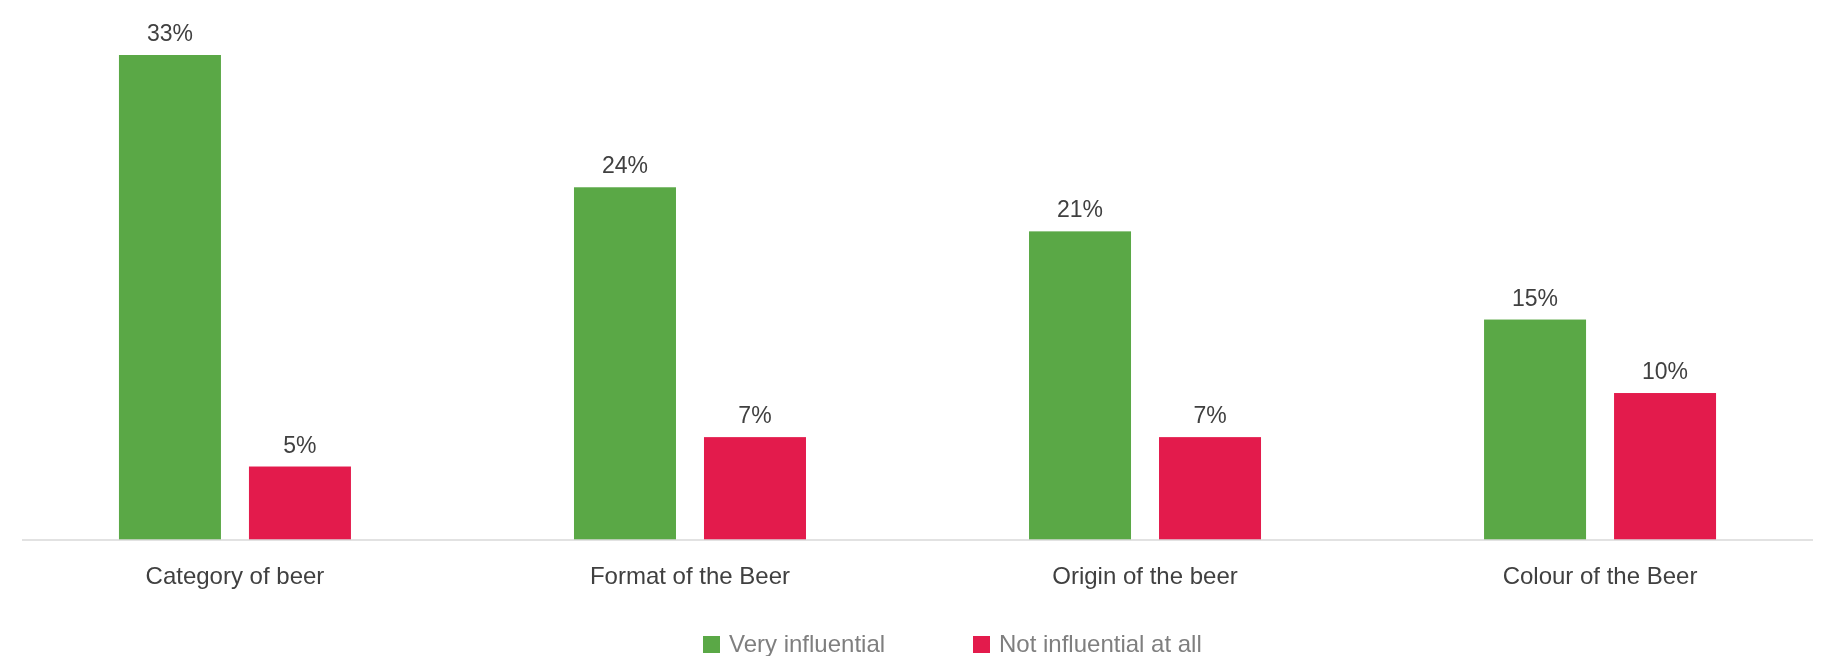 The image size is (1821, 664). Describe the element at coordinates (1080, 209) in the screenshot. I see `data-label: 21%` at that location.